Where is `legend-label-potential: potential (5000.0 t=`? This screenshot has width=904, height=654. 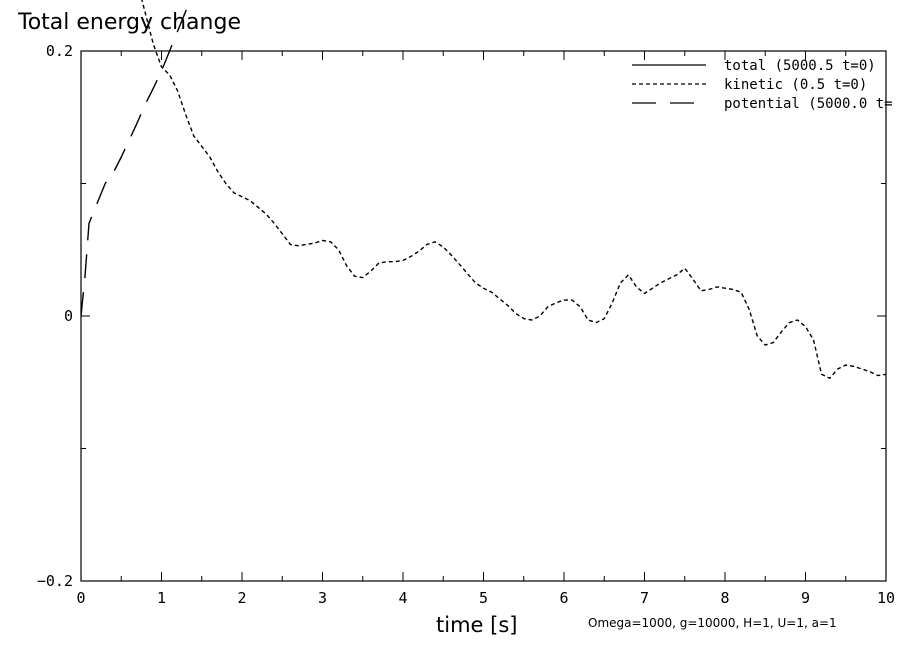
legend-label-potential: potential (5000.0 t= is located at coordinates (808, 104).